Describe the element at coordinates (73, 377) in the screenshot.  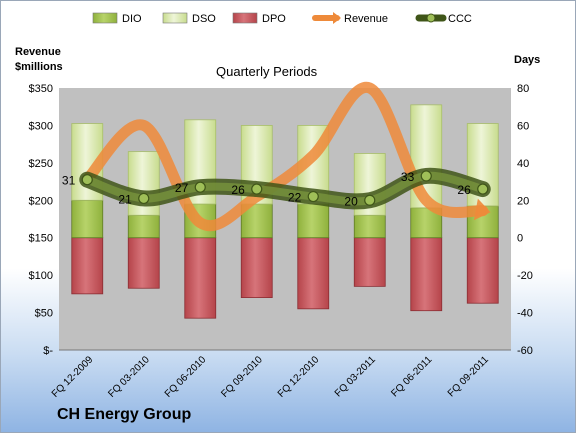
I see `x-tick-label: FQ 12-2009` at that location.